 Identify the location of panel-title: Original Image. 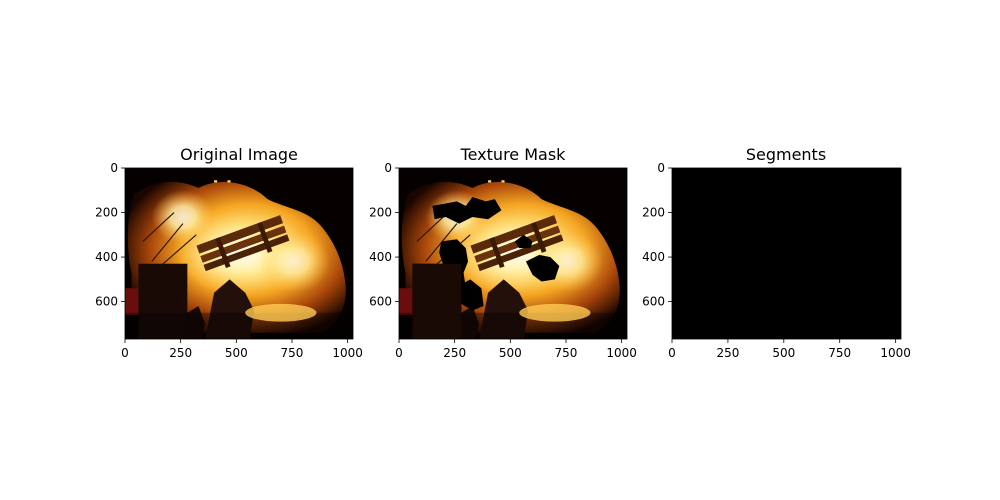
(239, 154).